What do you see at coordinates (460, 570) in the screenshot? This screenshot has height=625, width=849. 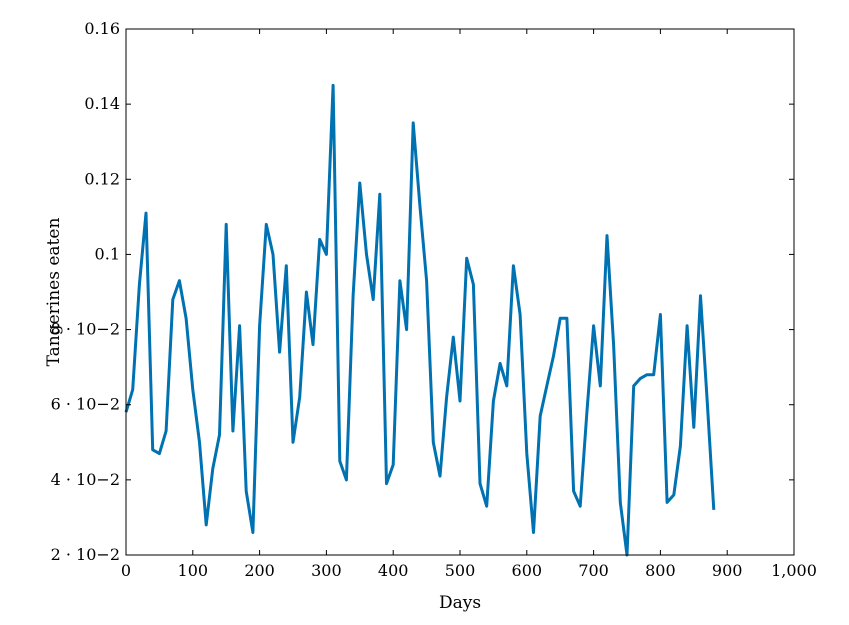 I see `x-tick-label: 500` at bounding box center [460, 570].